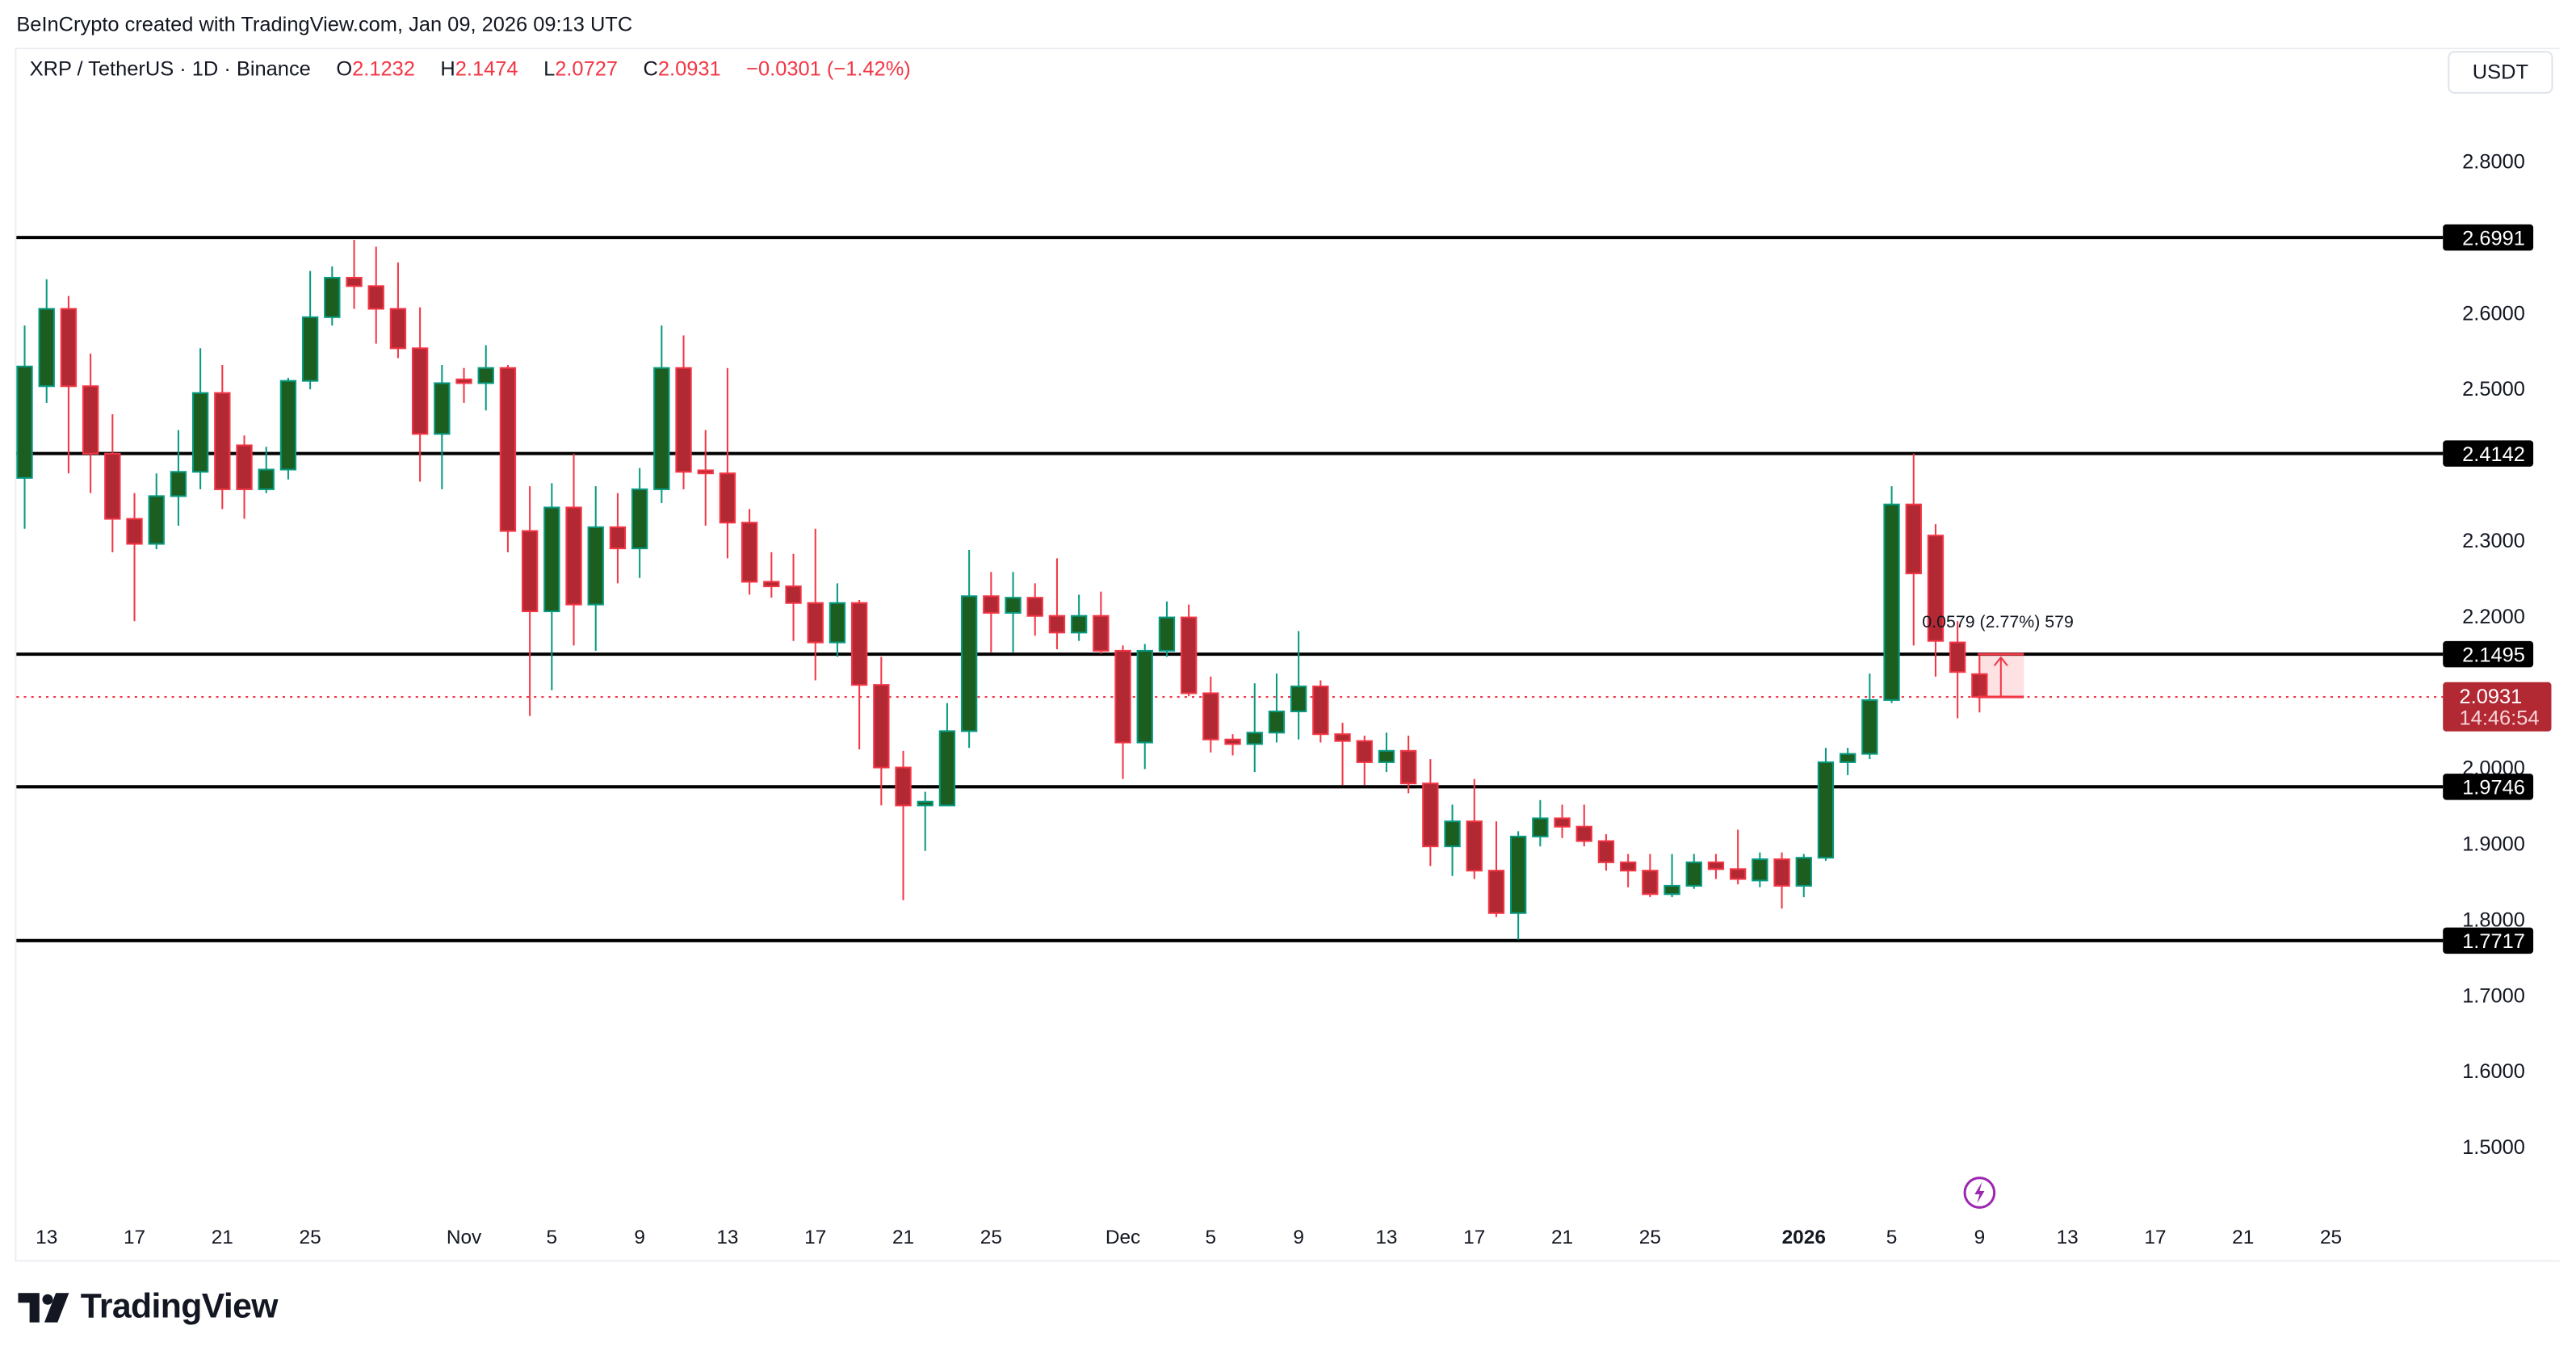 Image resolution: width=2576 pixels, height=1355 pixels. Describe the element at coordinates (689, 69) in the screenshot. I see `close-value: 2.0931` at that location.